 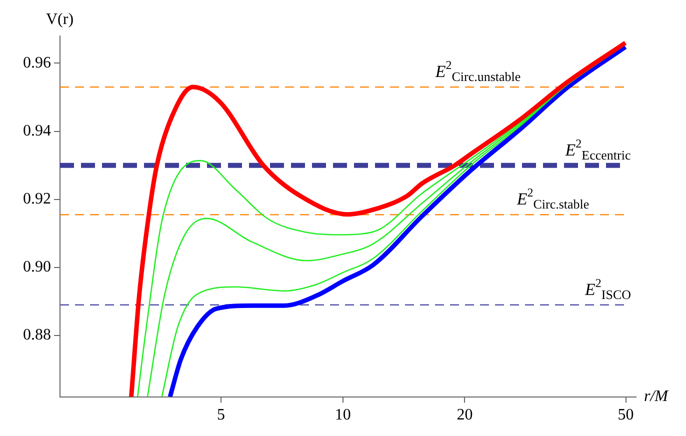 I want to click on x-tick-label: 10, so click(x=342, y=415).